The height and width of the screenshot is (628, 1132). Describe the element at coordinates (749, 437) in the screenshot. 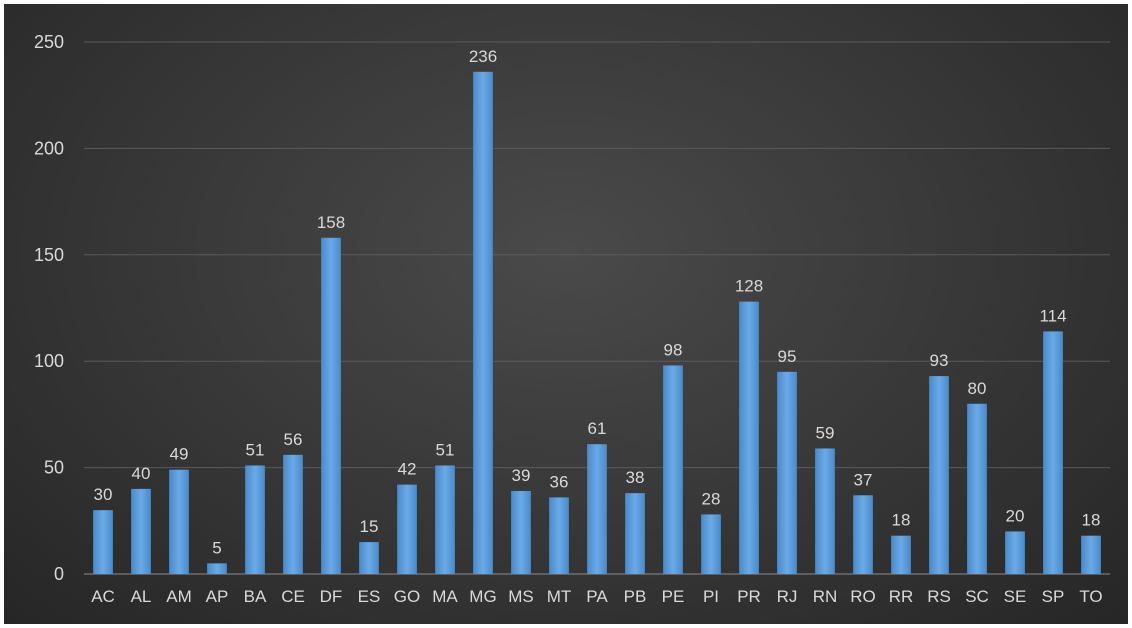

I see `bar-pr` at that location.